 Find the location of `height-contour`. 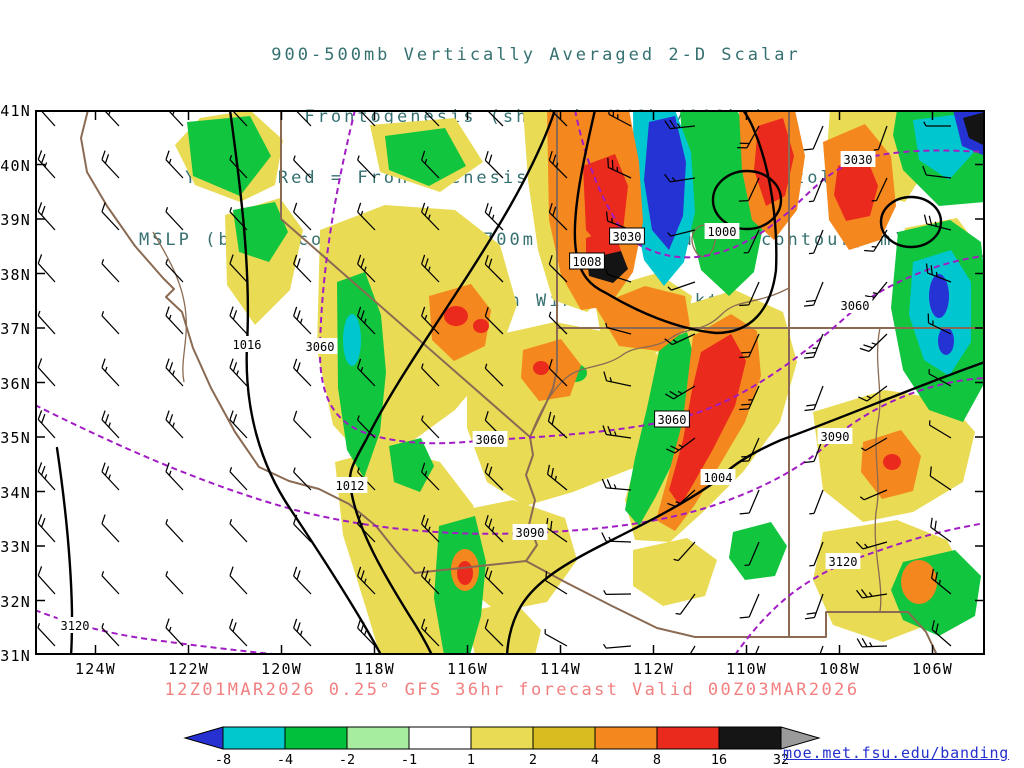

height-contour is located at coordinates (779, 184).